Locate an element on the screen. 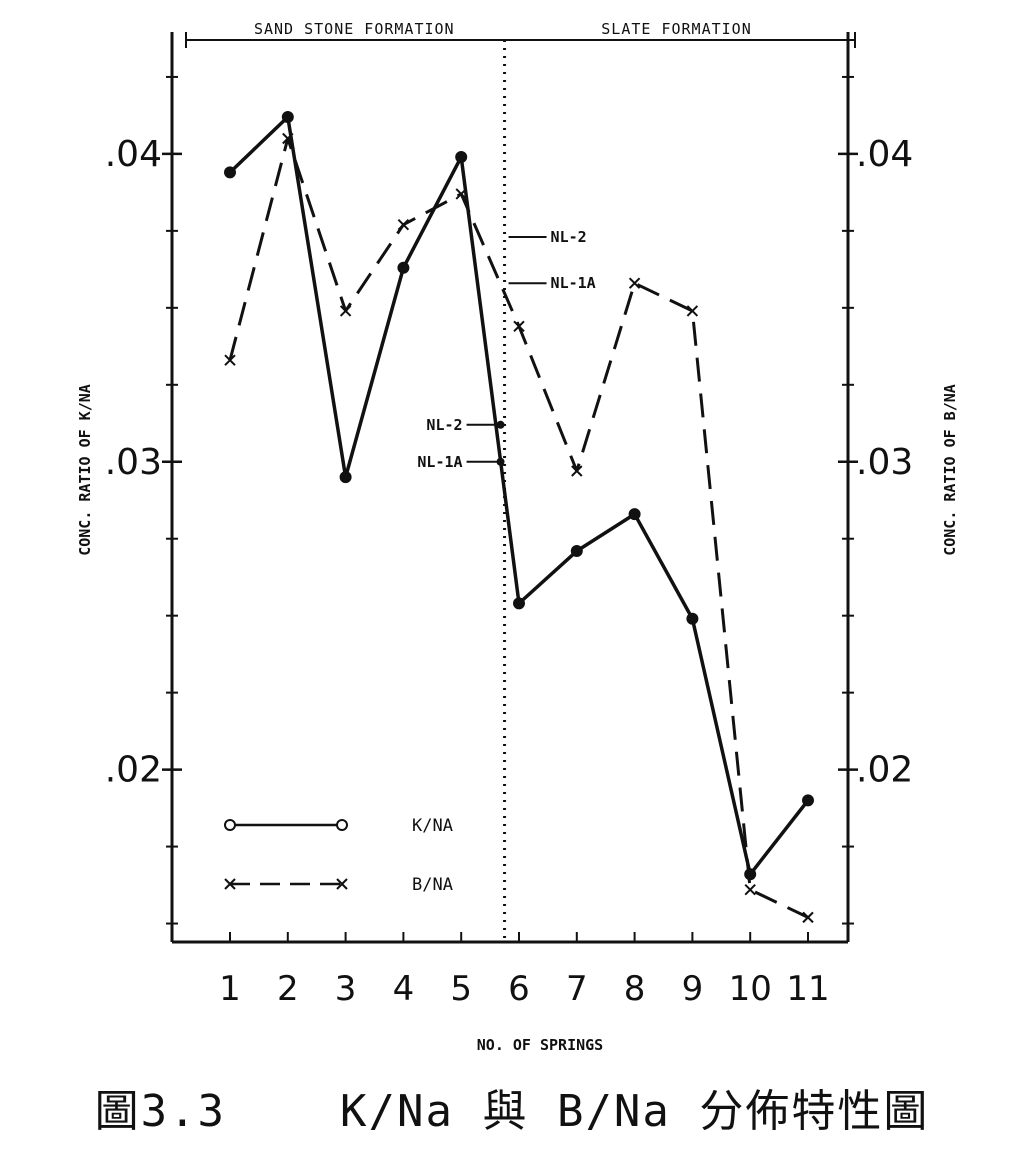  x-axis-label: NO. OF SPRINGS is located at coordinates (540, 1045).